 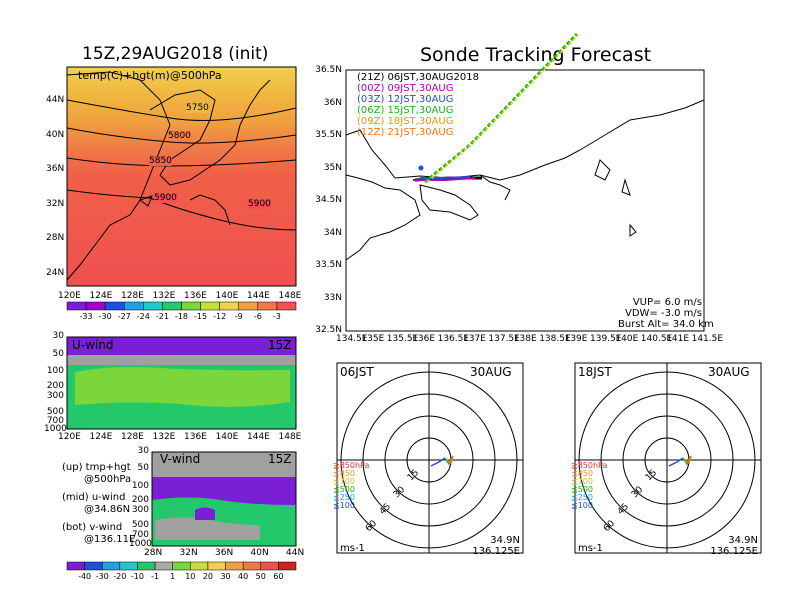 What do you see at coordinates (69, 437) in the screenshot?
I see `u-wind-lon-tick: 120E` at bounding box center [69, 437].